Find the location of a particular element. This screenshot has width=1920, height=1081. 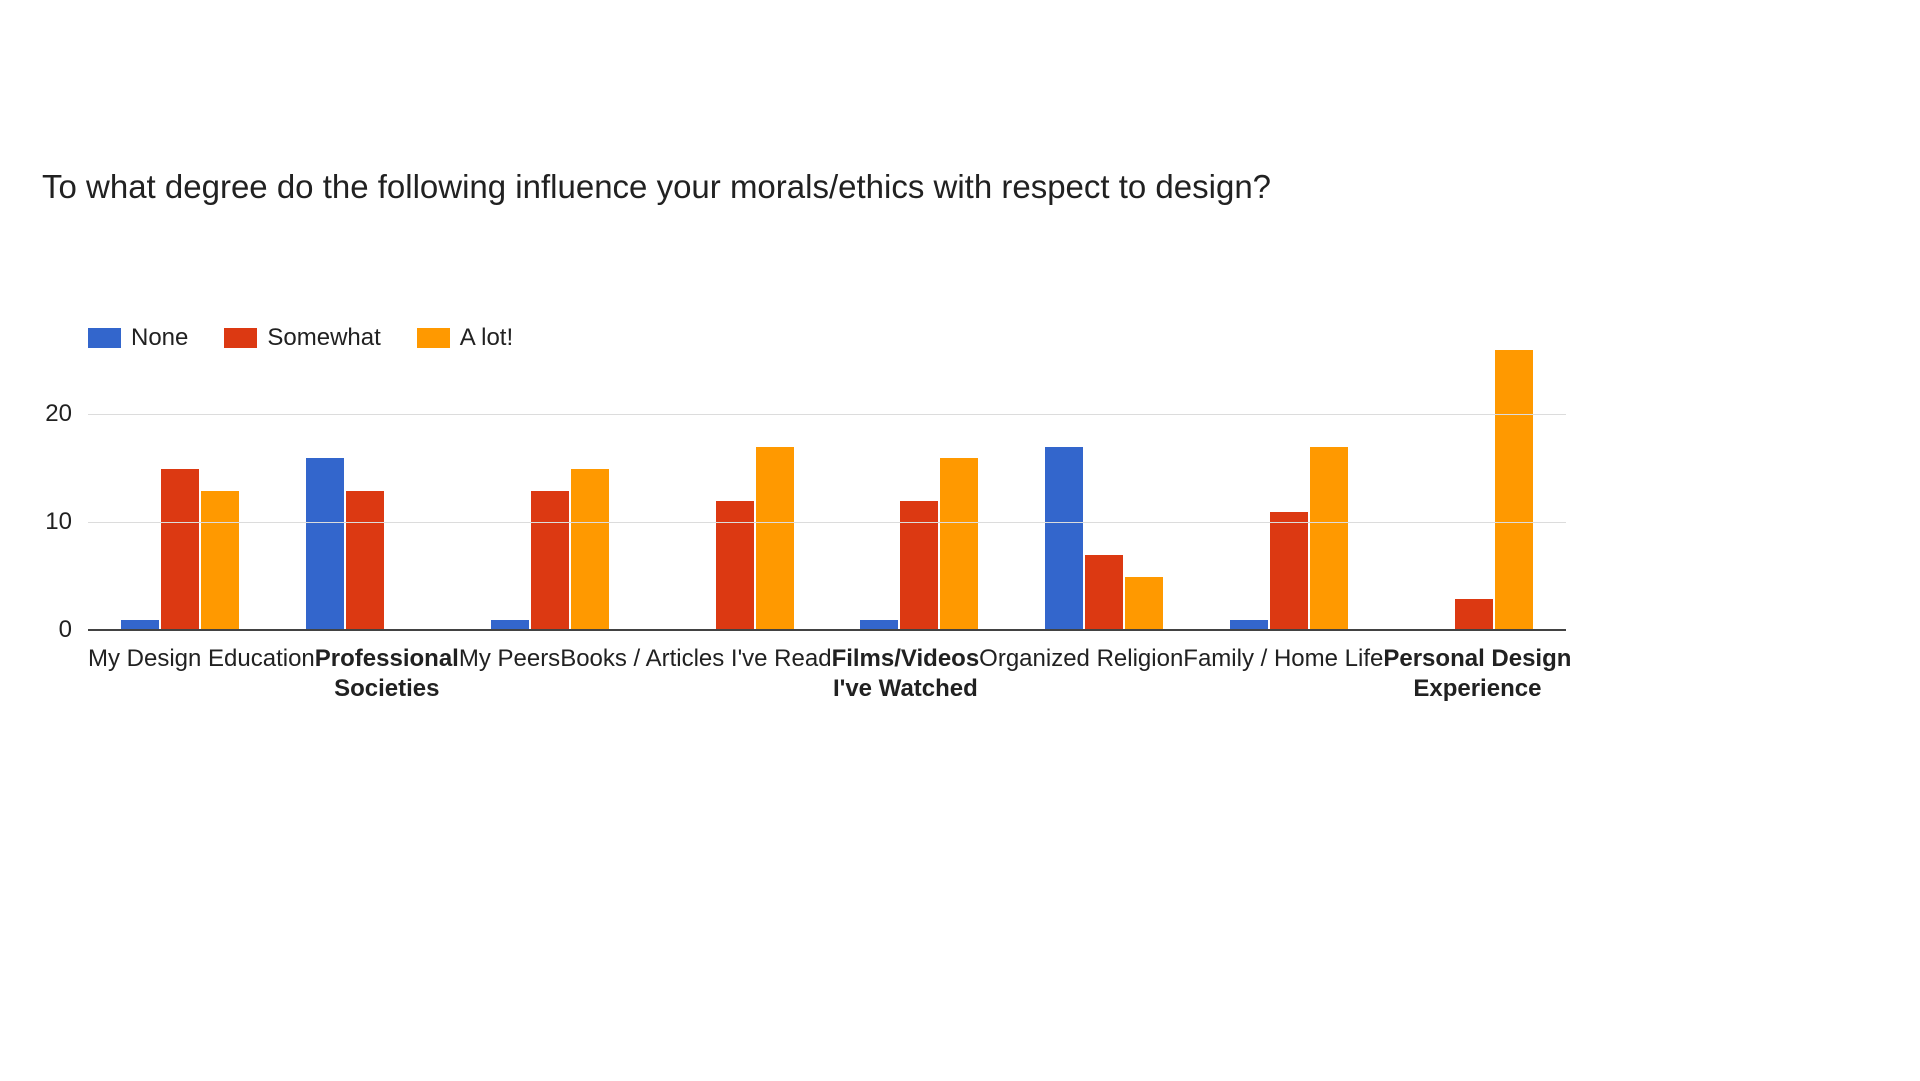

category-label: My Design Education is located at coordinates (201, 658).